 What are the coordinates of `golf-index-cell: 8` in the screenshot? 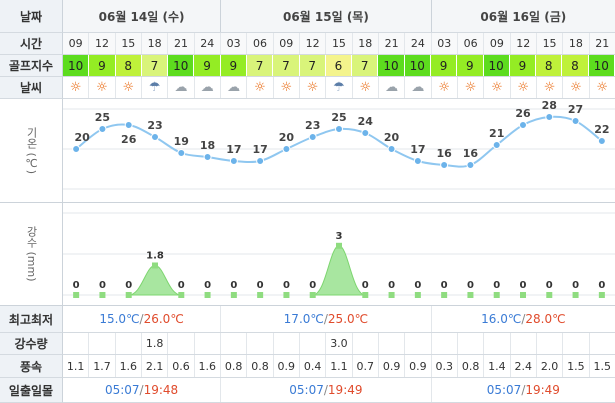 It's located at (575, 65).